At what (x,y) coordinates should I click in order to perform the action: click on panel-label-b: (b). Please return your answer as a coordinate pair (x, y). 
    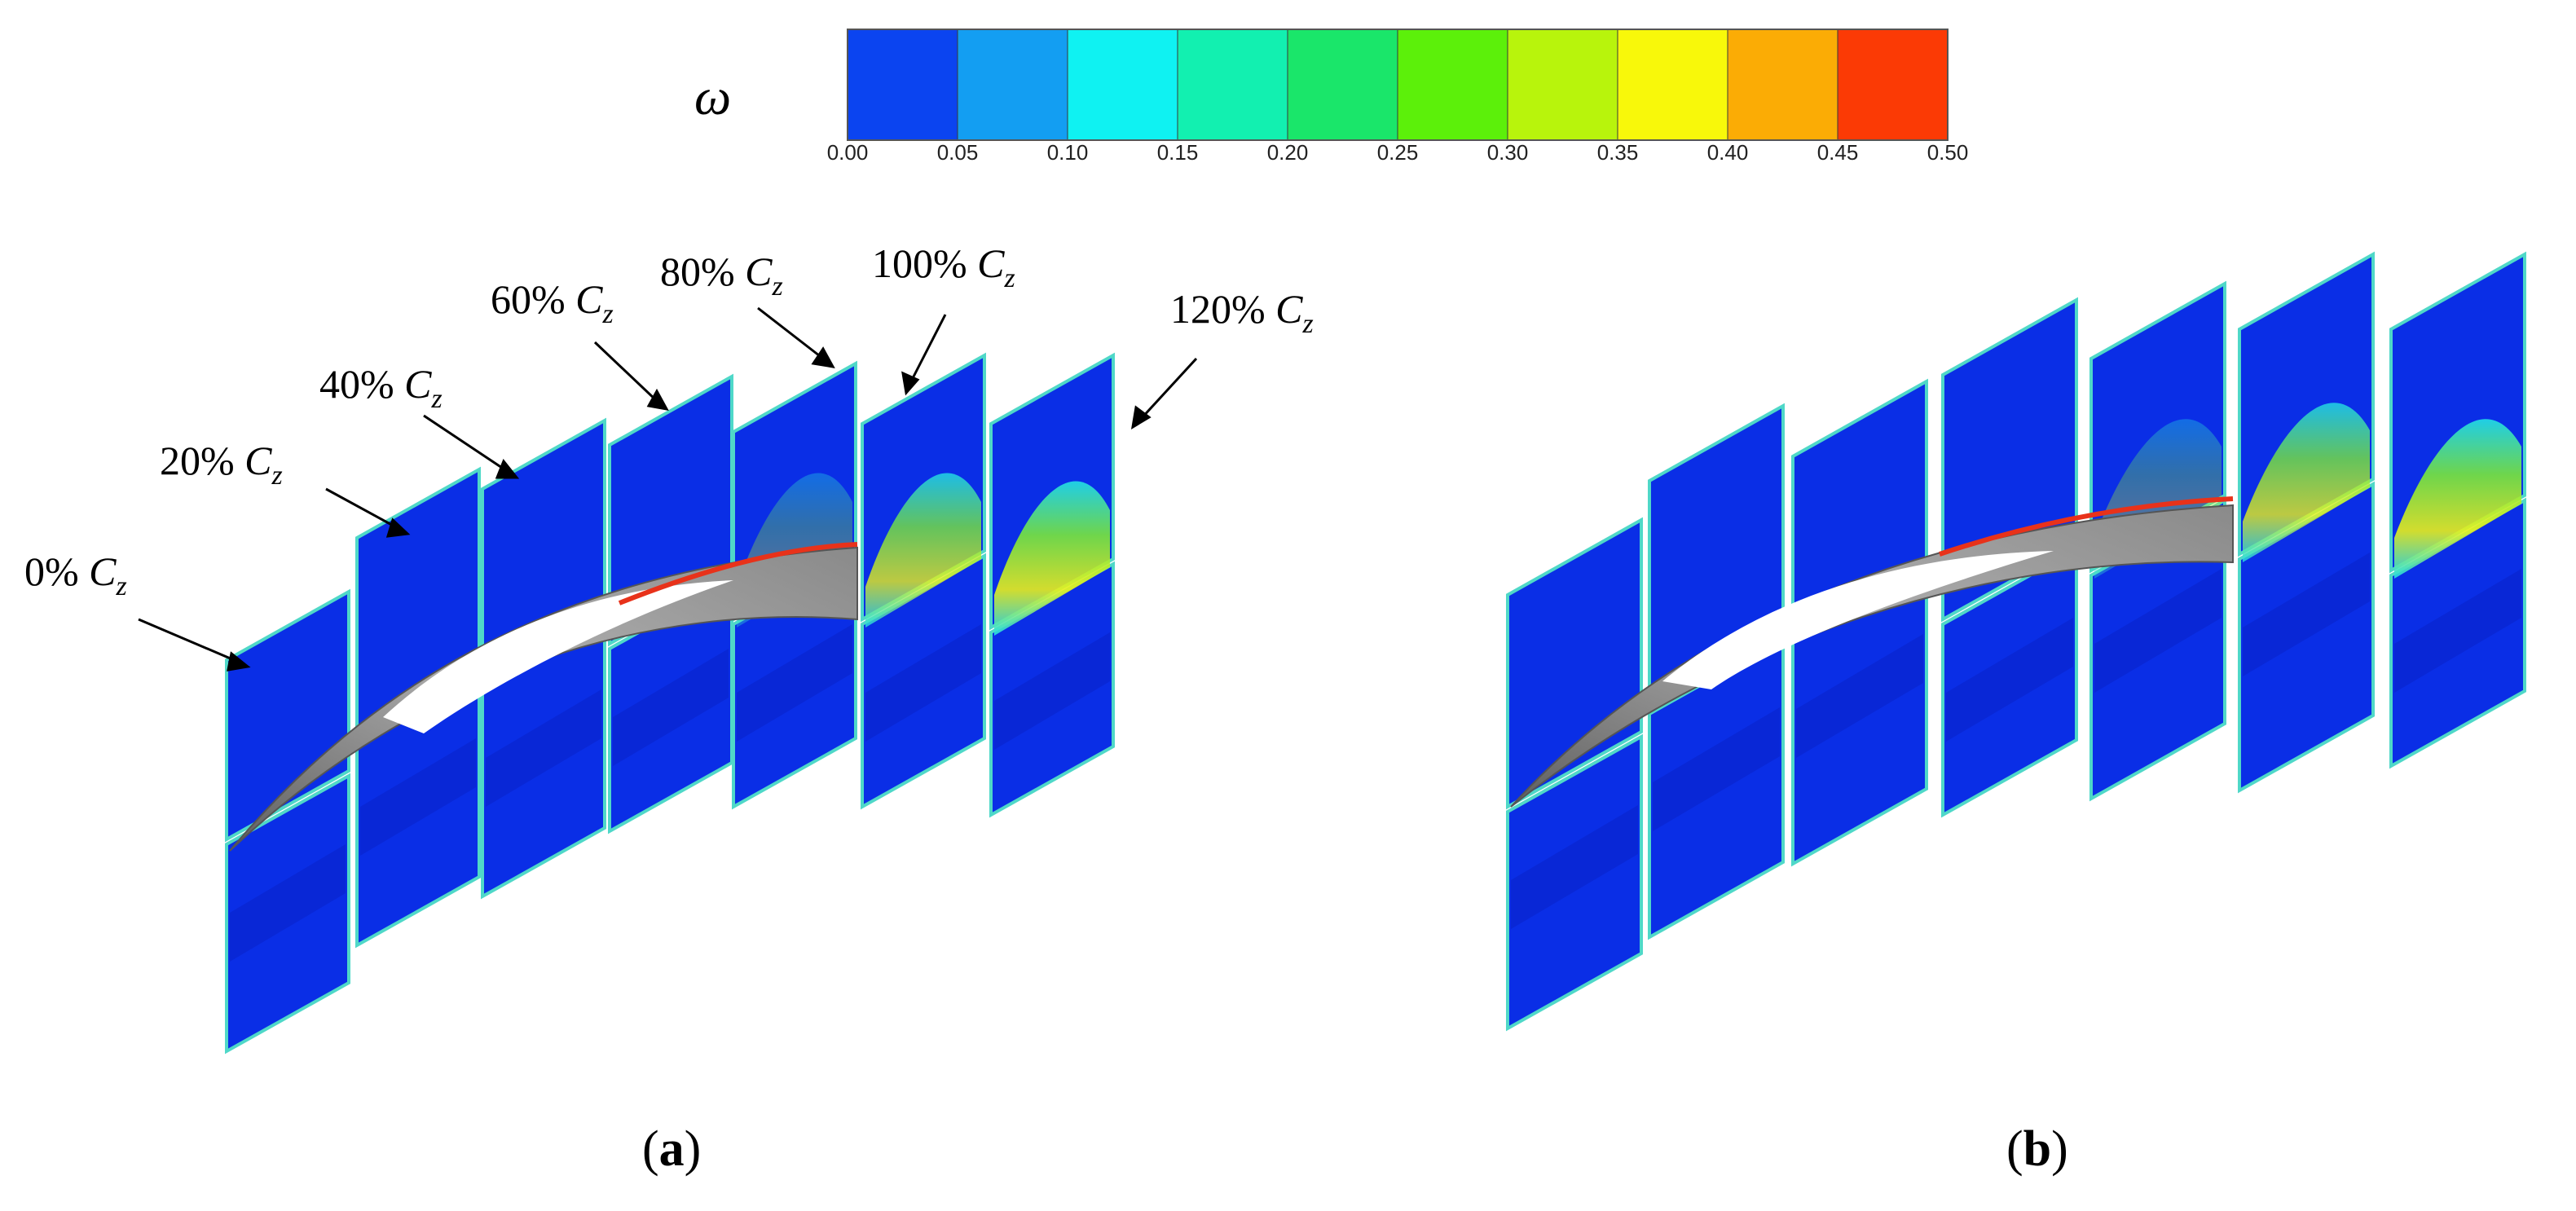
    Looking at the image, I should click on (2037, 1149).